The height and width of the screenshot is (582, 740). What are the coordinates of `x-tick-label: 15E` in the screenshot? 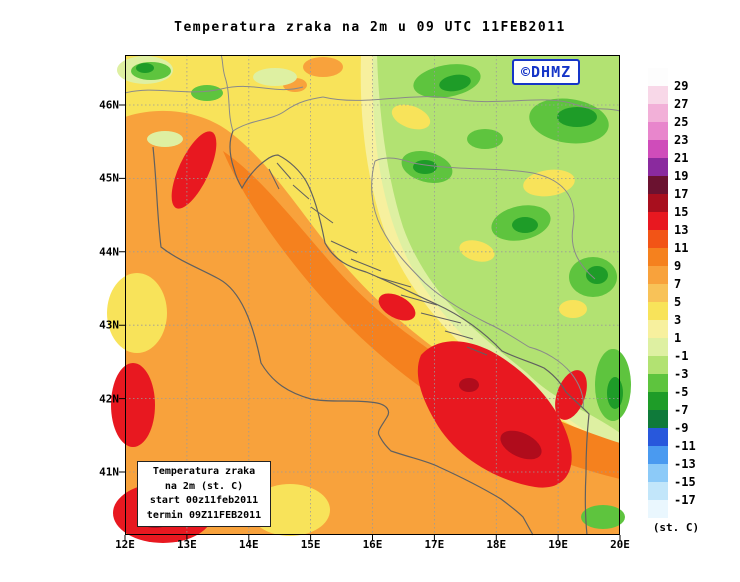 It's located at (310, 544).